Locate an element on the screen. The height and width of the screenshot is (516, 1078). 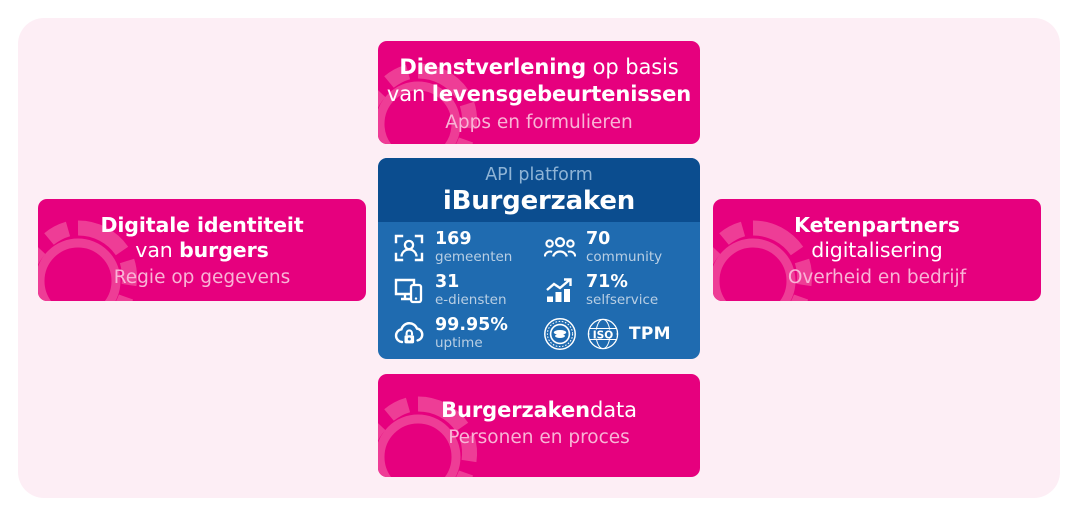
stat-text: 70 community is located at coordinates (624, 247).